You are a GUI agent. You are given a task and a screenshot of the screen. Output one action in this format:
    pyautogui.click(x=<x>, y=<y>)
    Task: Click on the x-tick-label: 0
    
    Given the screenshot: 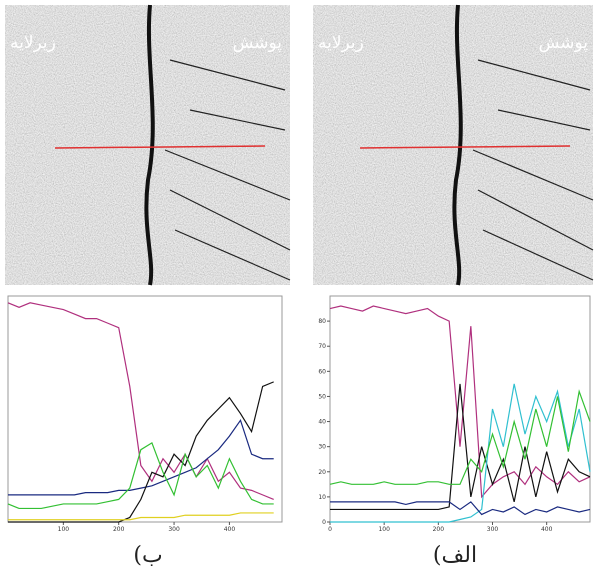 What is the action you would take?
    pyautogui.click(x=330, y=529)
    